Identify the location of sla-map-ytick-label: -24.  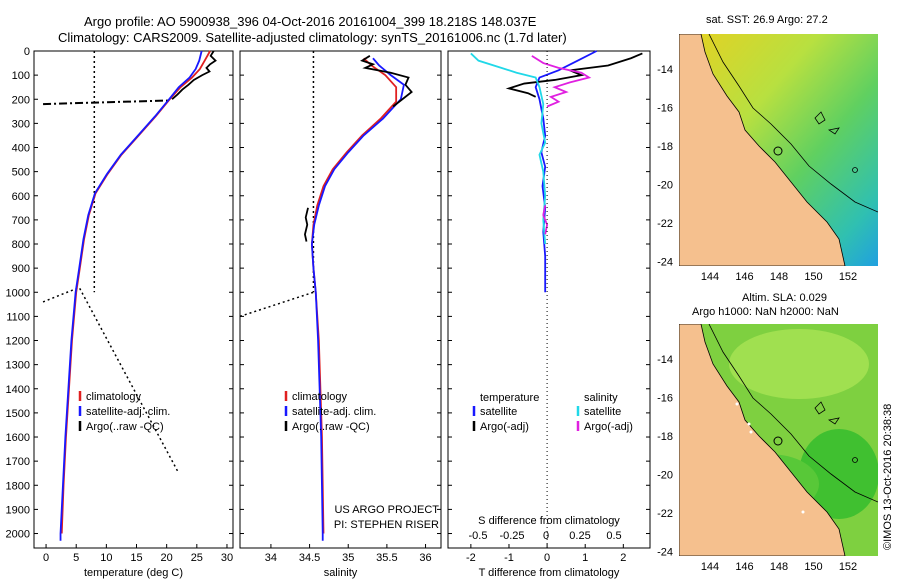
(665, 553).